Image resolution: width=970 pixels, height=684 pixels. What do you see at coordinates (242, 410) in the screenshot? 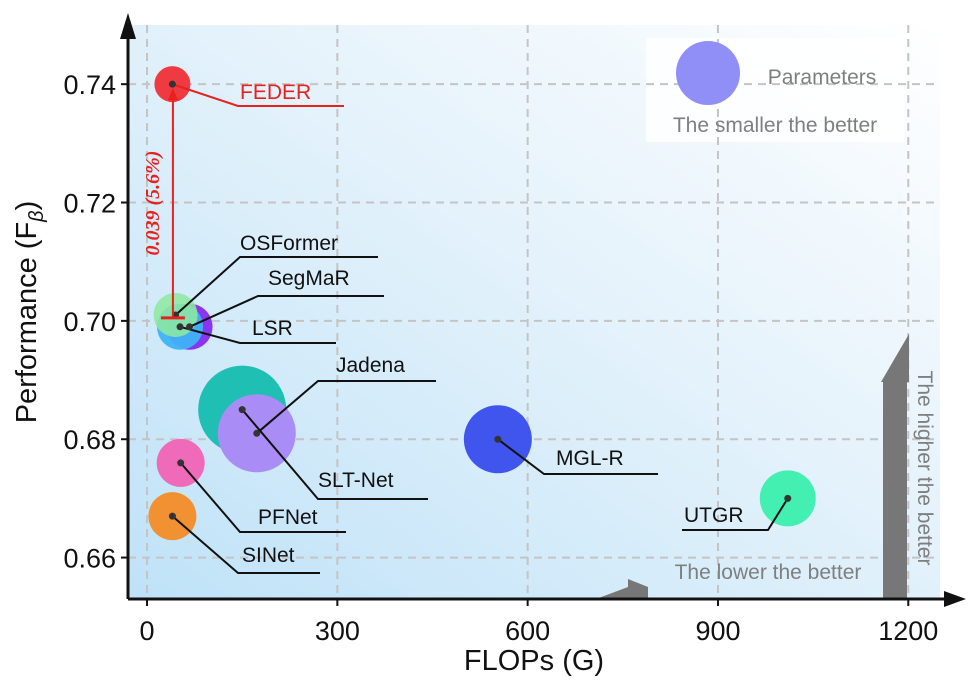
I see `center-dot-slt-net` at bounding box center [242, 410].